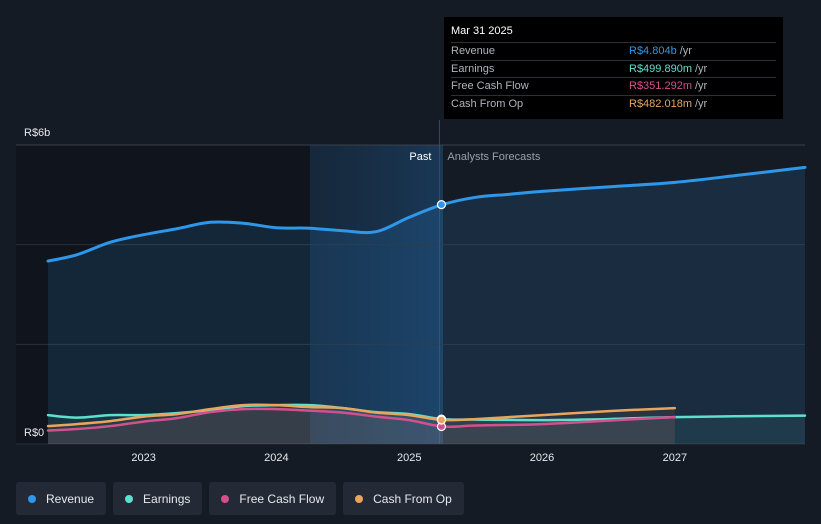 The height and width of the screenshot is (524, 821). I want to click on legend-item-free-cash-flow: Free Cash Flow, so click(273, 498).